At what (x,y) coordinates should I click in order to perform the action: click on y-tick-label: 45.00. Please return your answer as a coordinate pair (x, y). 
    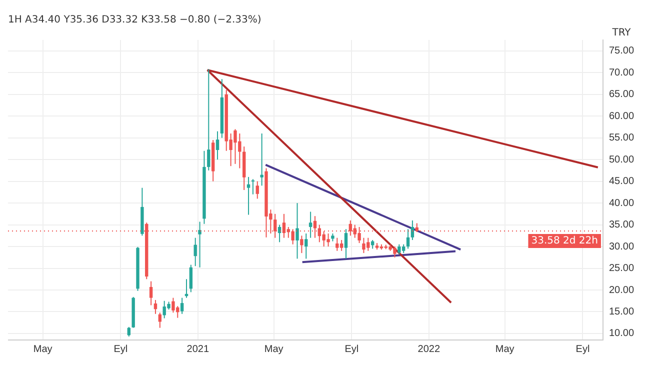
    Looking at the image, I should click on (621, 182).